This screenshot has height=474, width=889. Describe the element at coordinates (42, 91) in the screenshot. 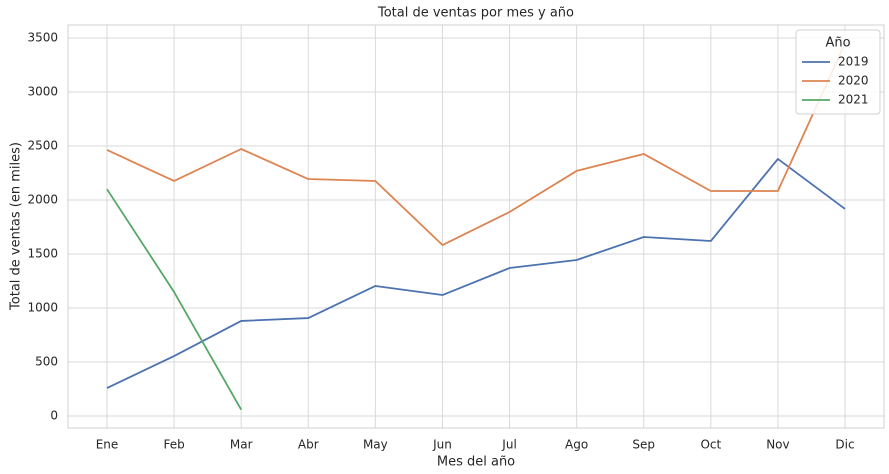

I see `y-tick-label: 3000` at that location.